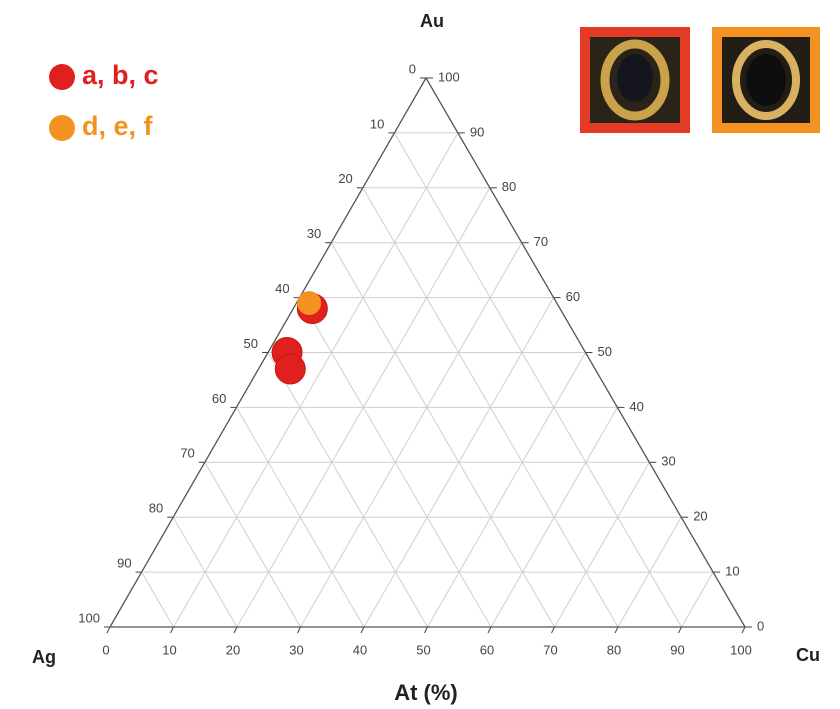 The image size is (840, 709). Describe the element at coordinates (636, 406) in the screenshot. I see `au-tick-label: 40` at that location.